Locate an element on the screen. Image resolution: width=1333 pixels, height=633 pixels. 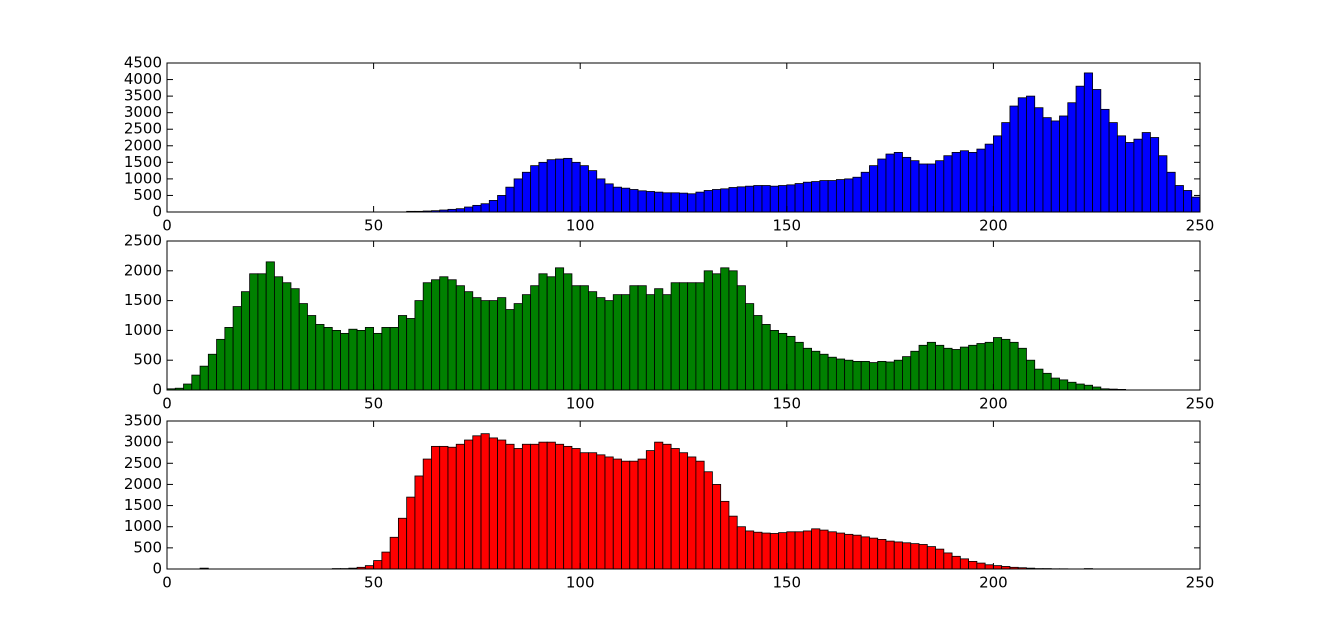
y-tick-label: 1000 is located at coordinates (143, 526).